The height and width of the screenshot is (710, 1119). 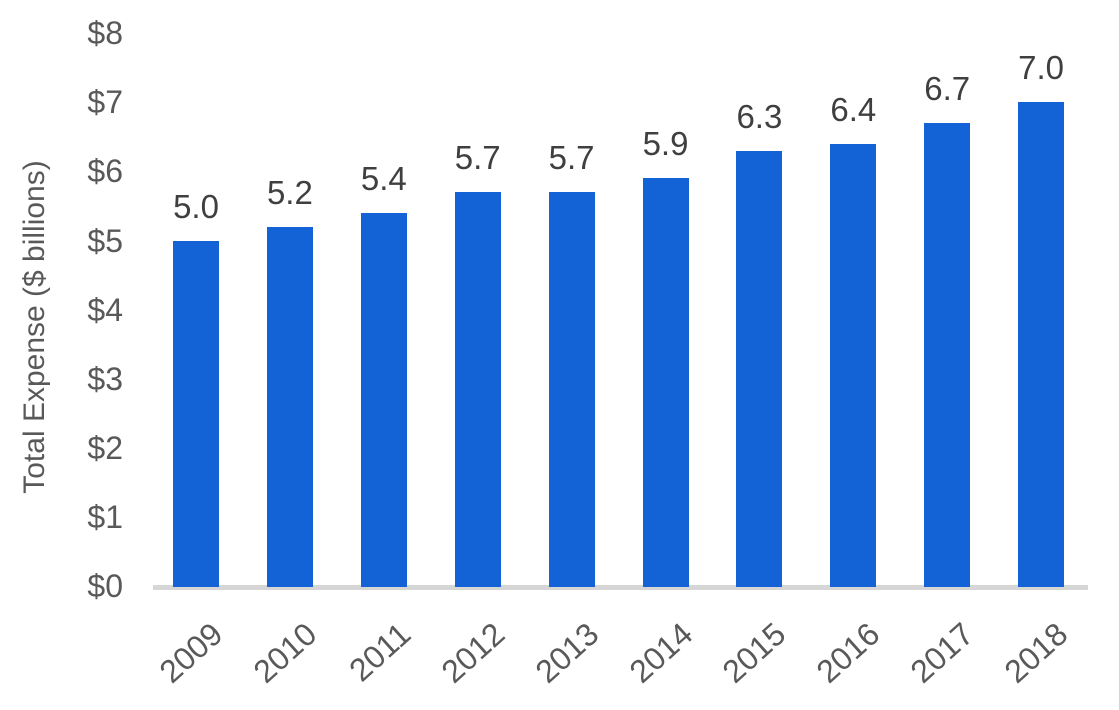 What do you see at coordinates (665, 144) in the screenshot?
I see `bar-value-label: 5.9` at bounding box center [665, 144].